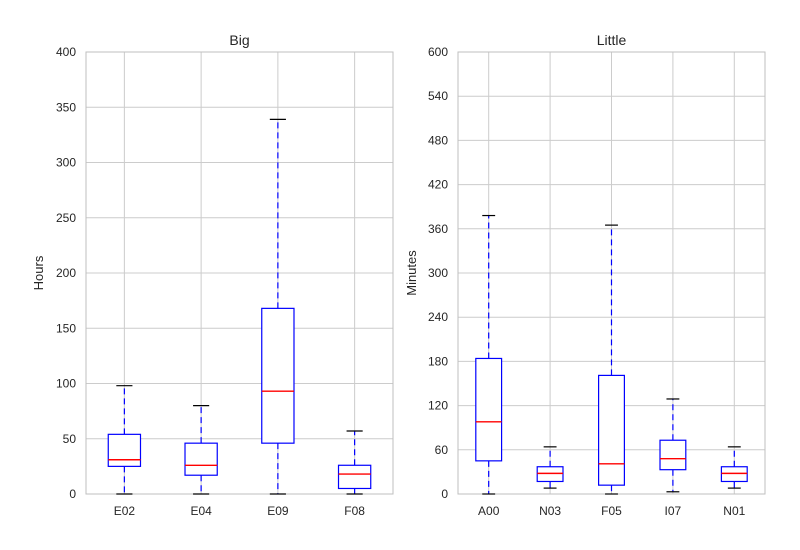 This screenshot has width=800, height=550. What do you see at coordinates (438, 140) in the screenshot?
I see `y-tick-label: 480` at bounding box center [438, 140].